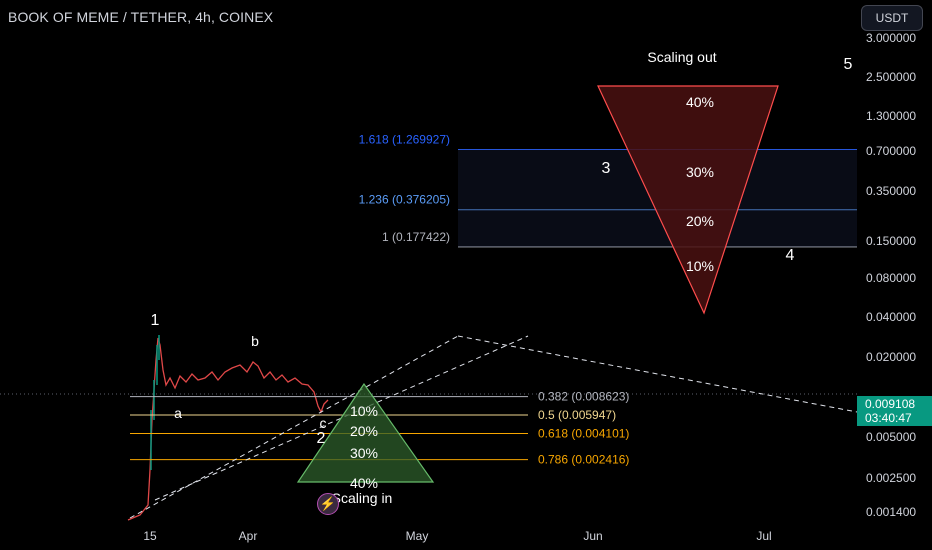 Image resolution: width=932 pixels, height=550 pixels. I want to click on fib-level-label: 0.5 (0.005947), so click(577, 415).